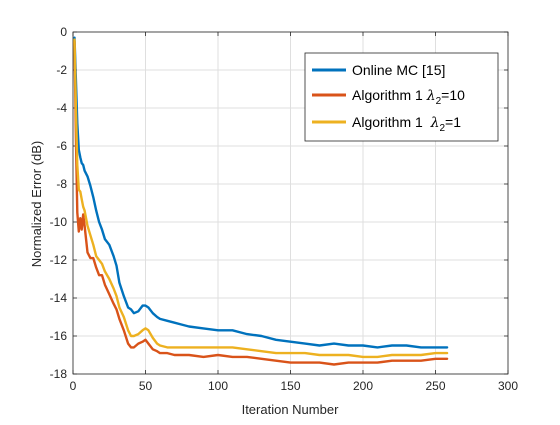 Image resolution: width=560 pixels, height=425 pixels. What do you see at coordinates (36, 204) in the screenshot?
I see `y-axis-label: Normalized Error (dB)` at bounding box center [36, 204].